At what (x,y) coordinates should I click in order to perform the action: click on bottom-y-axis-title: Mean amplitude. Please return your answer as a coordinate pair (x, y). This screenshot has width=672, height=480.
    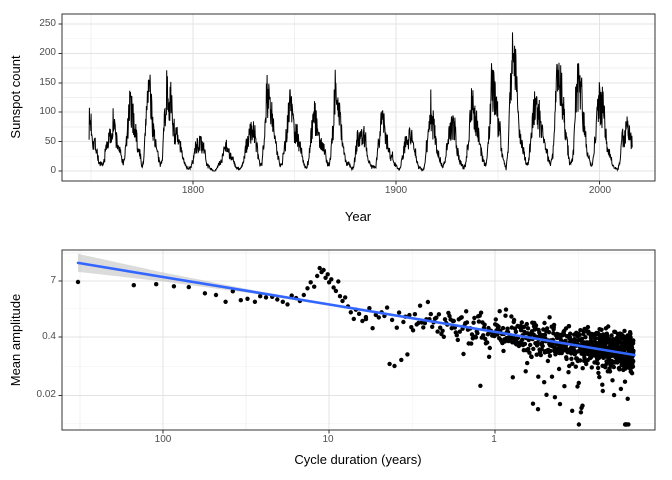
    Looking at the image, I should click on (15, 340).